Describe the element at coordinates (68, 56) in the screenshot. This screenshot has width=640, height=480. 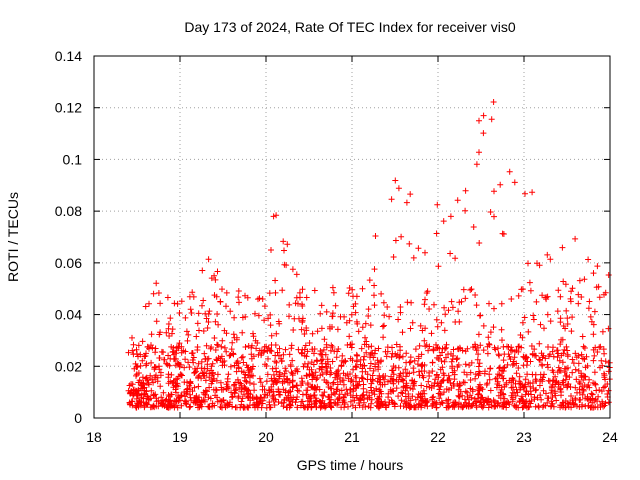
I see `y-tick-label: 0.14` at that location.